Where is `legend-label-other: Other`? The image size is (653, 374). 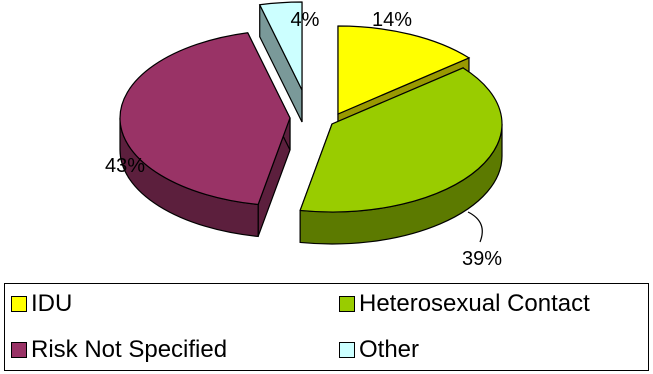
legend-label-other: Other is located at coordinates (389, 349).